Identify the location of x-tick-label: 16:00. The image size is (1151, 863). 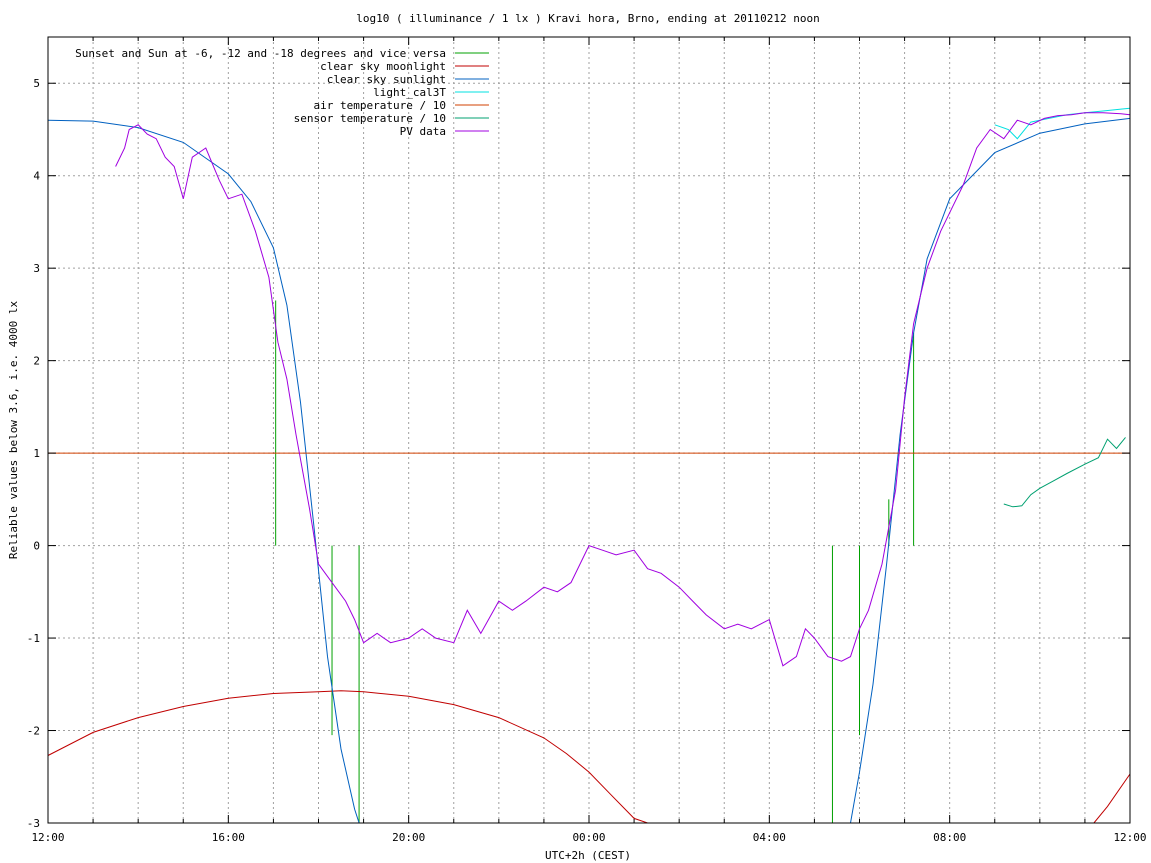
(228, 837).